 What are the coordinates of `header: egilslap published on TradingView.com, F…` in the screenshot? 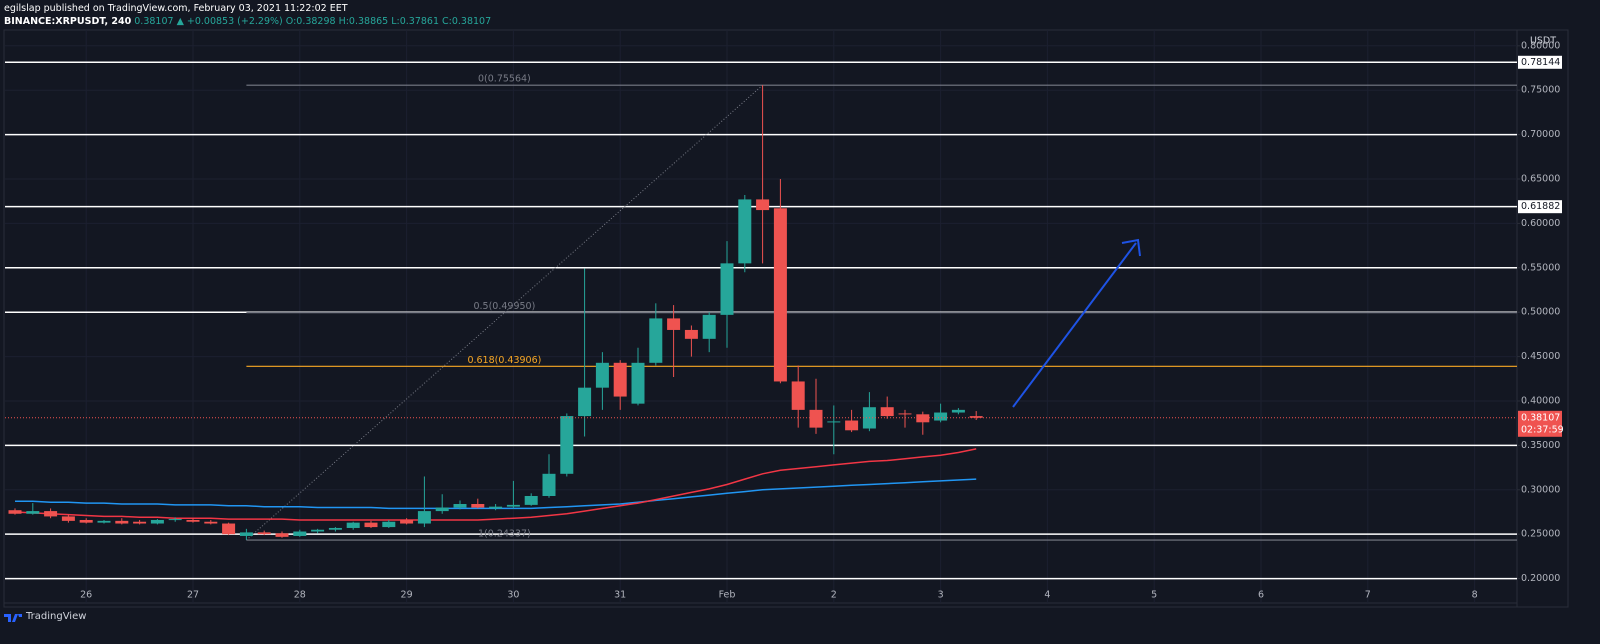 It's located at (247, 15).